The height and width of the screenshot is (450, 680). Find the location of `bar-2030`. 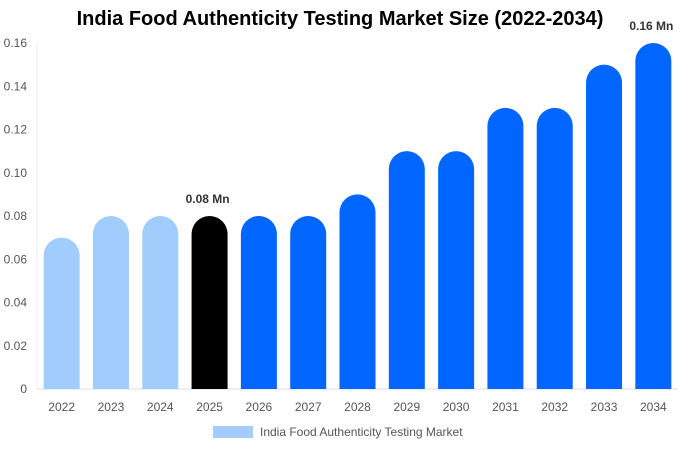

bar-2030 is located at coordinates (456, 270).